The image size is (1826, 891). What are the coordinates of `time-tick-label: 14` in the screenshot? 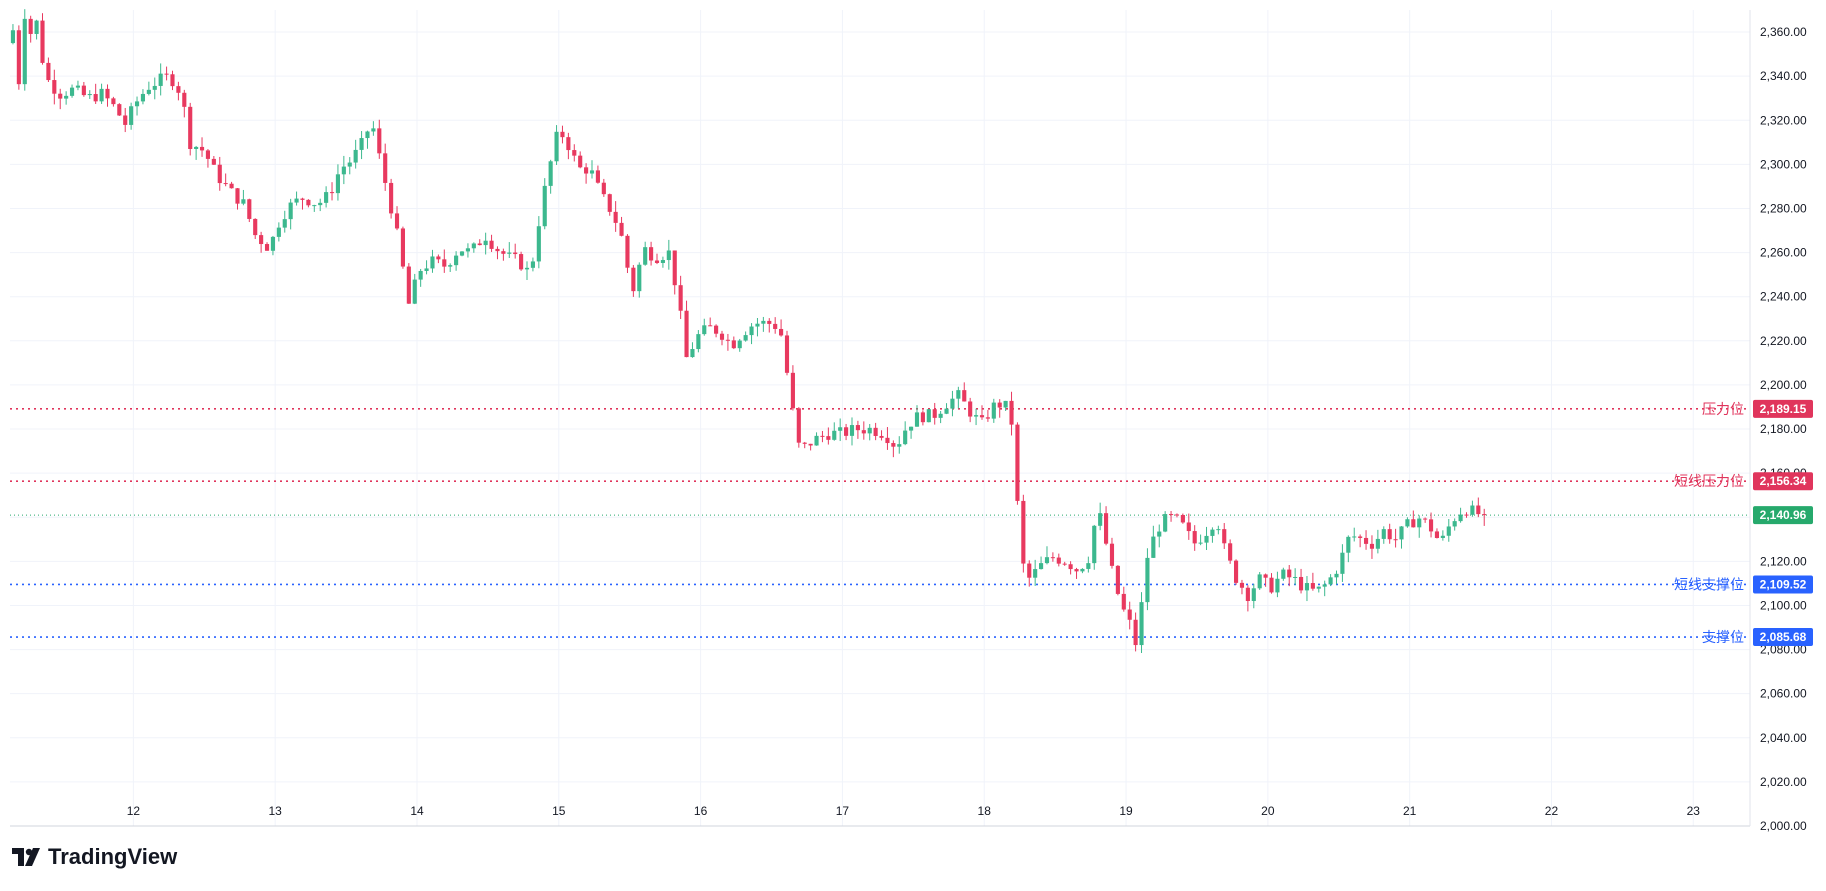 It's located at (417, 811).